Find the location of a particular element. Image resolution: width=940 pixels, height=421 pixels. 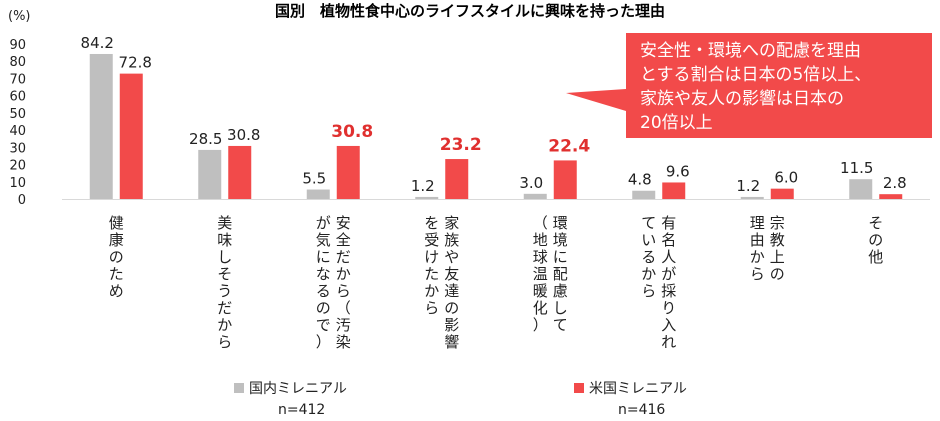

category-label: 理由から is located at coordinates (757, 248).